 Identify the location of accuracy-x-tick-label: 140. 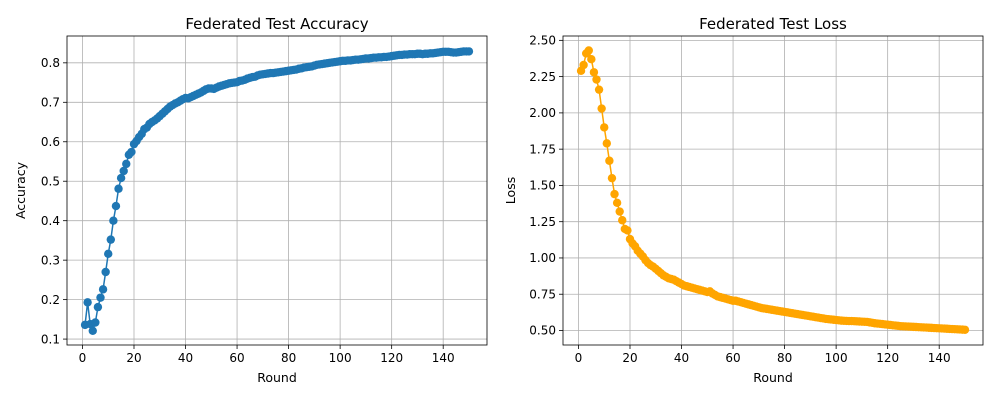
(443, 358).